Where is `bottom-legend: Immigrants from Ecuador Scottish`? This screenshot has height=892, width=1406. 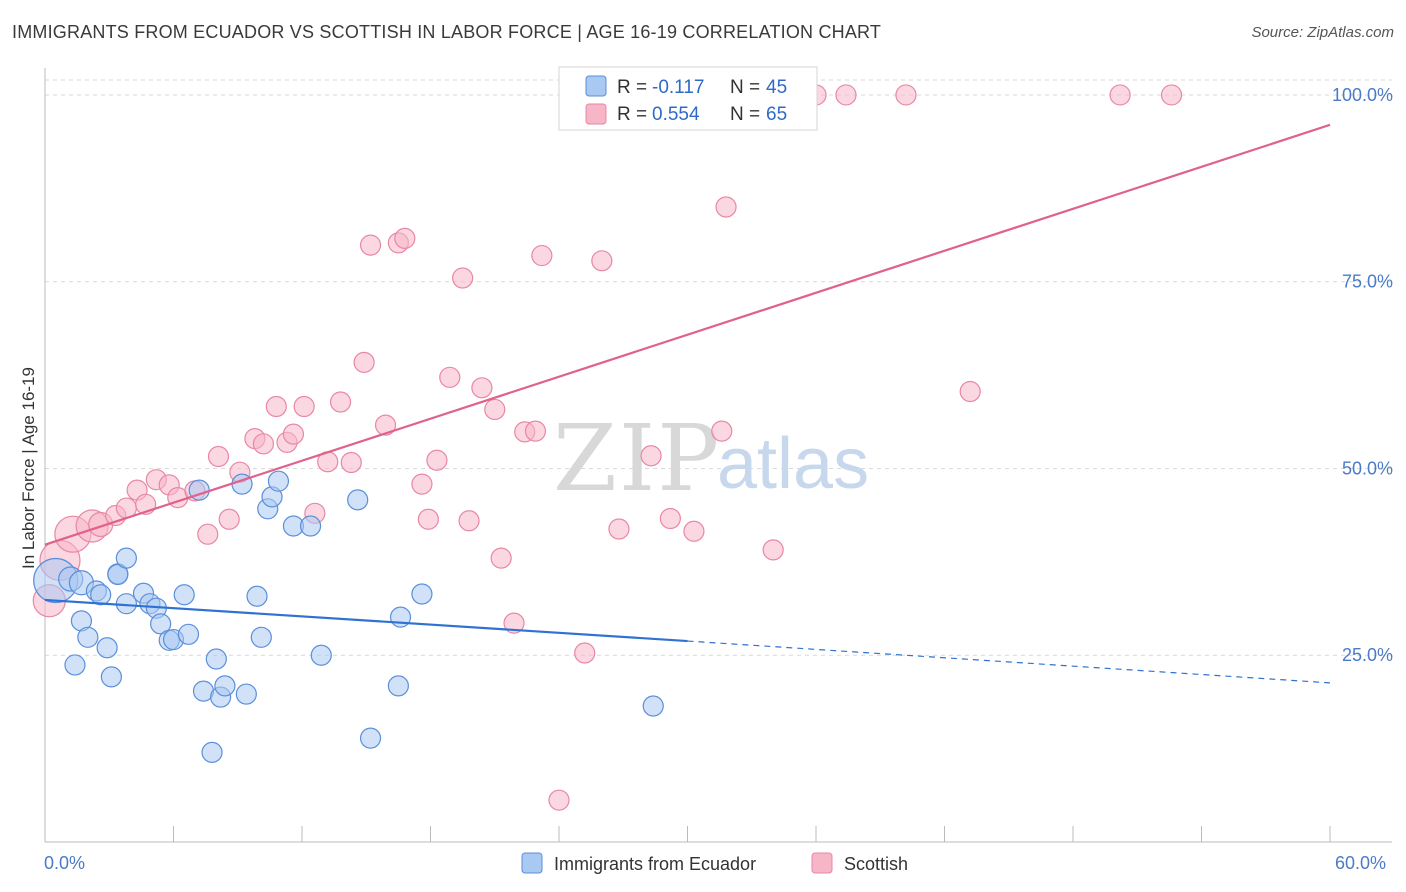
bottom-legend: Immigrants from Ecuador Scottish is located at coordinates (714, 863).